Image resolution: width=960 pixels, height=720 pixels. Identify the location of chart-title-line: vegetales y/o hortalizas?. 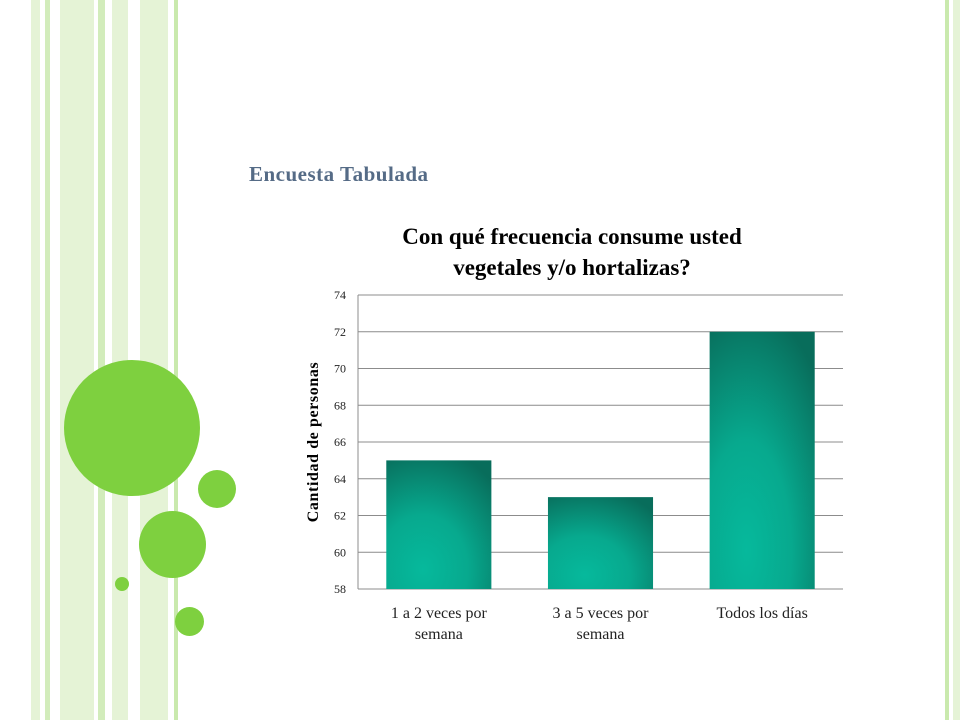
(572, 267).